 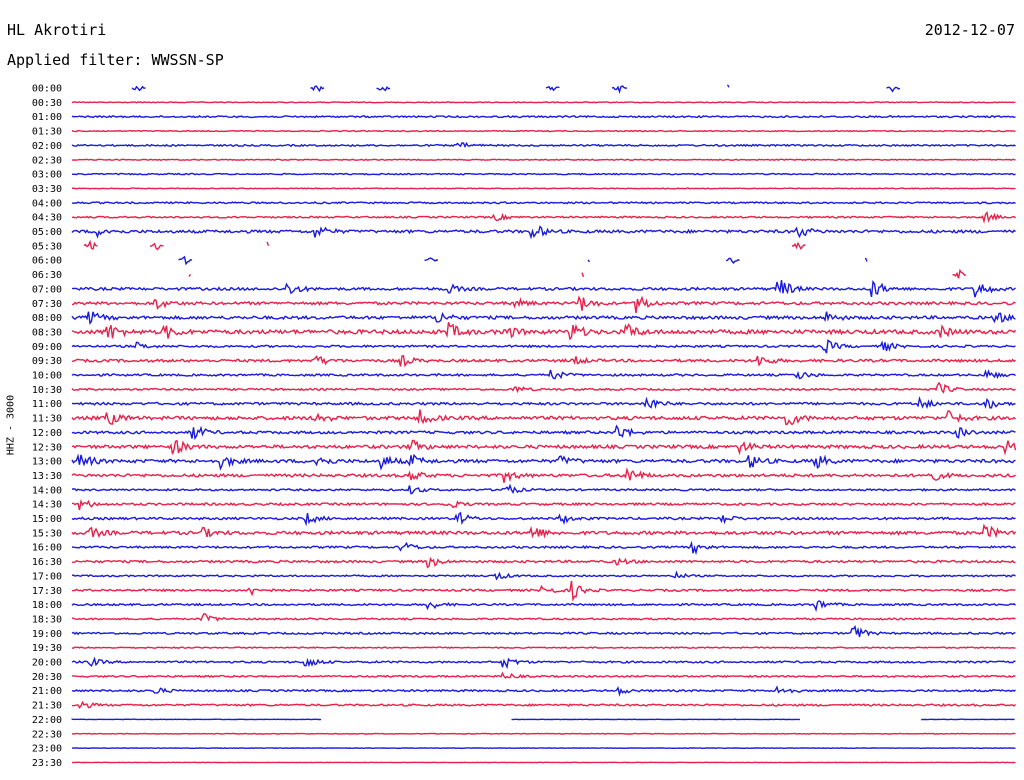 I want to click on time-tick-label: 02:00, so click(x=47, y=146).